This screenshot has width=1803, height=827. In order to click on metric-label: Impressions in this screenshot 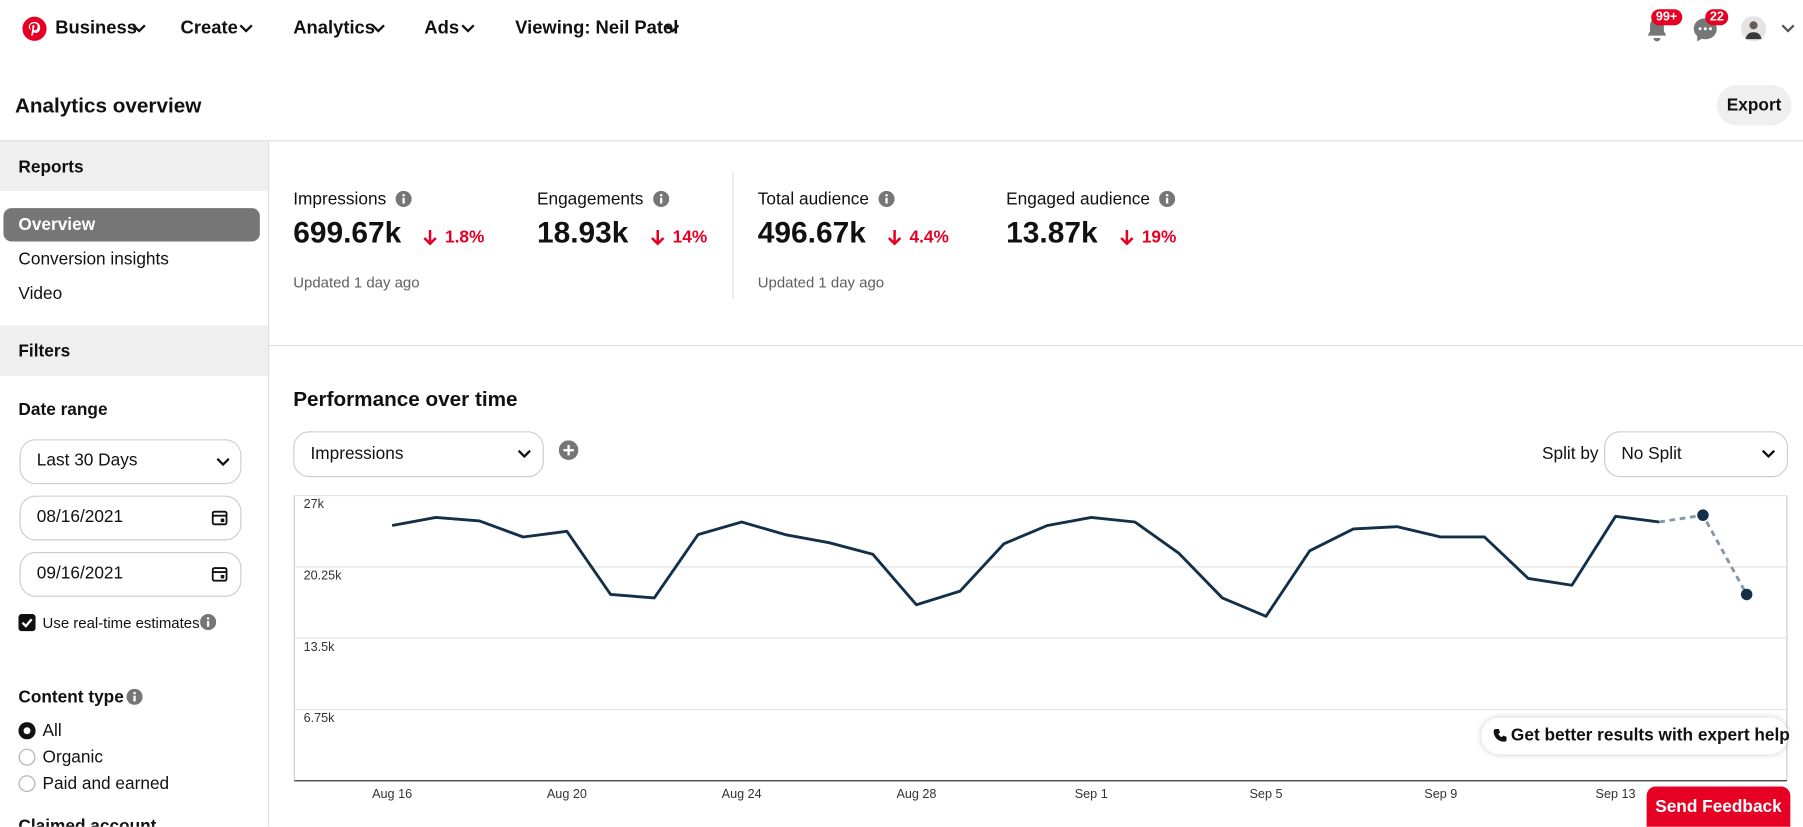, I will do `click(340, 199)`.